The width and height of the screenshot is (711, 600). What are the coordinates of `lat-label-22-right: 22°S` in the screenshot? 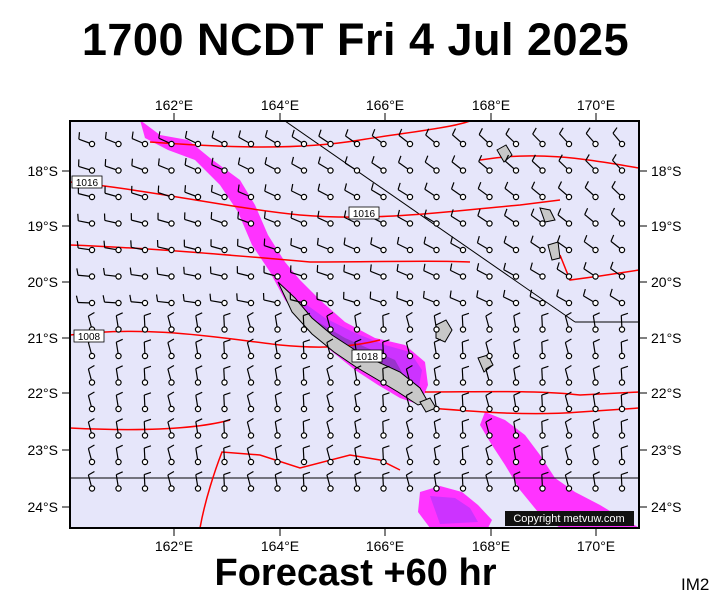 It's located at (666, 393).